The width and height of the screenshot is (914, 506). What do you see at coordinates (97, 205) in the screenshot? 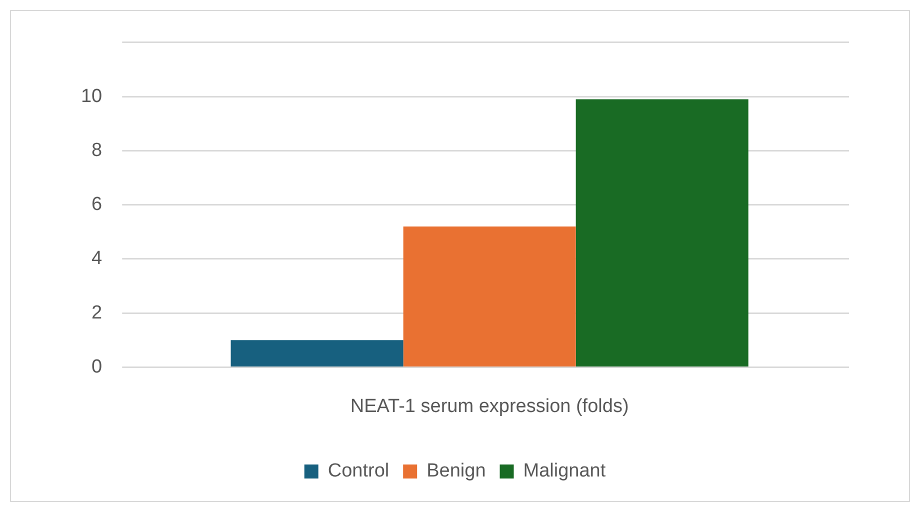
I see `y-tick-label: 6` at bounding box center [97, 205].